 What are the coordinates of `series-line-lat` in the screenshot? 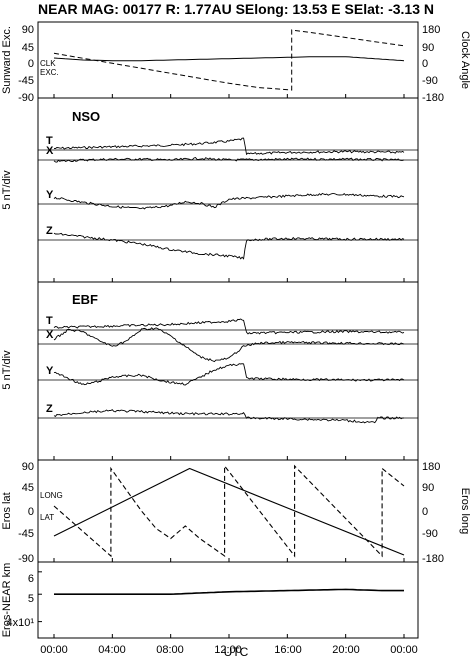 It's located at (229, 511).